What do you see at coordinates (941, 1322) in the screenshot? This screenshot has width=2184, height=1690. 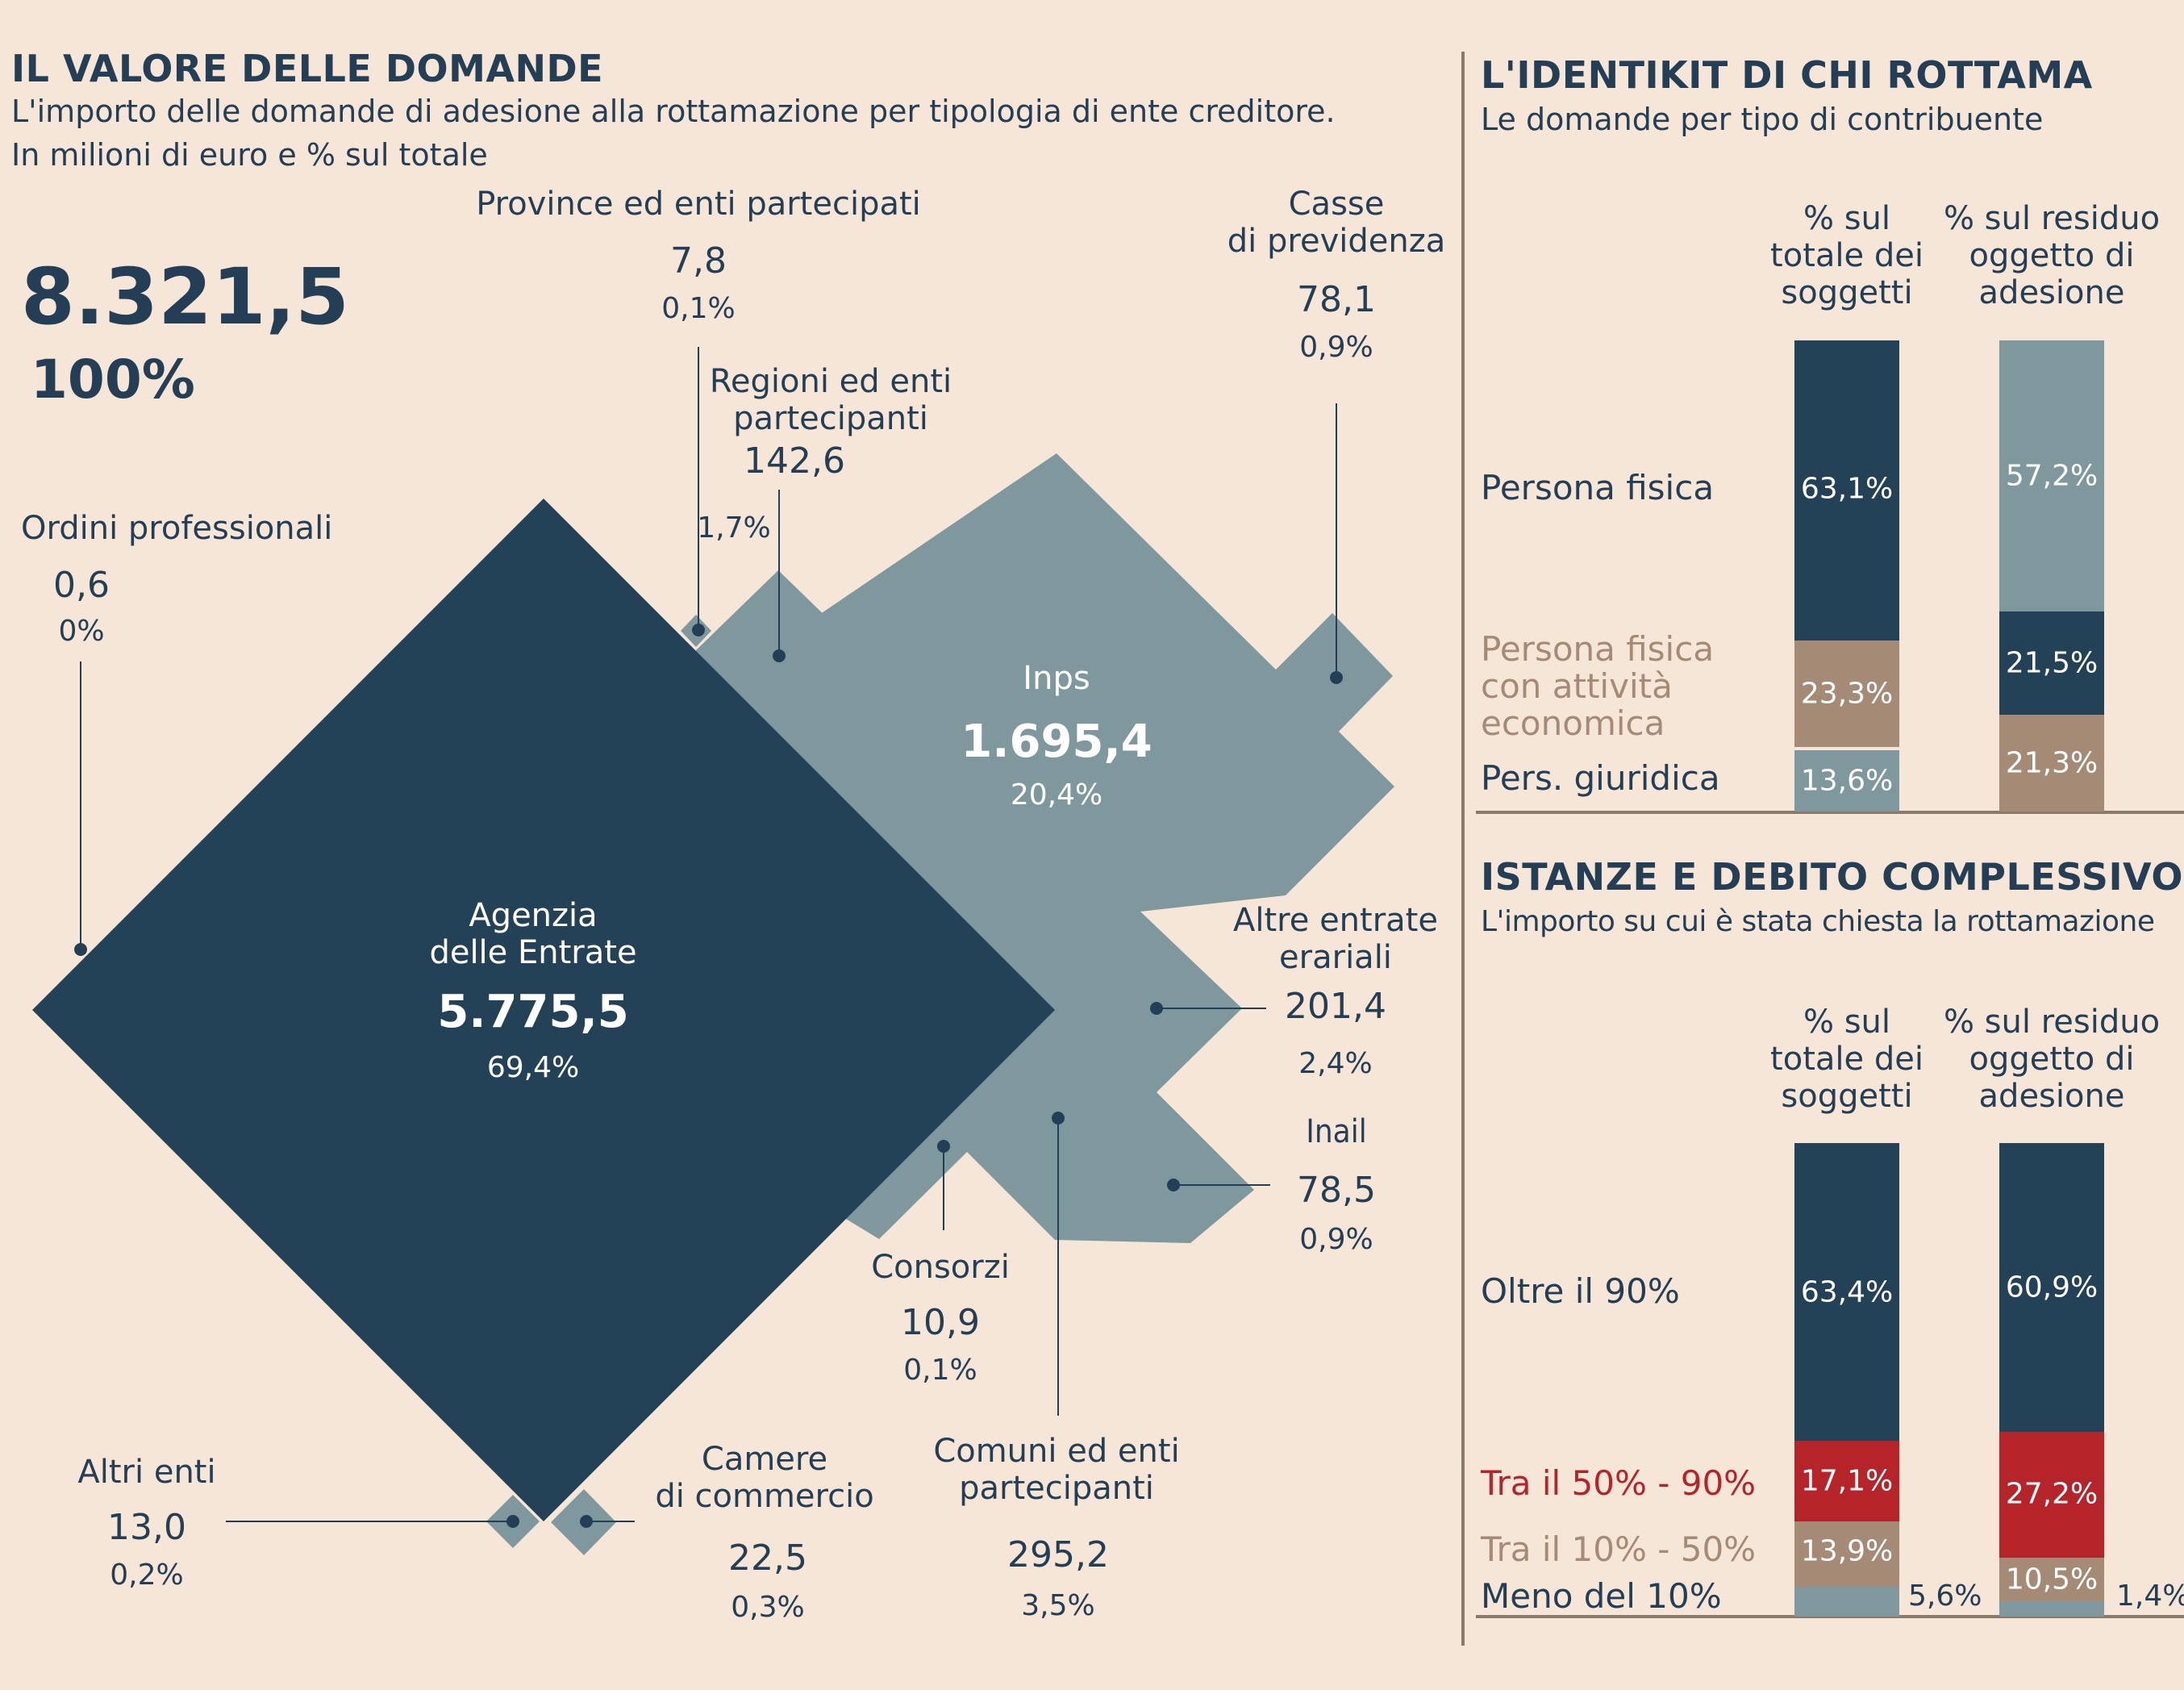 I see `consorzi-value: 10,9` at bounding box center [941, 1322].